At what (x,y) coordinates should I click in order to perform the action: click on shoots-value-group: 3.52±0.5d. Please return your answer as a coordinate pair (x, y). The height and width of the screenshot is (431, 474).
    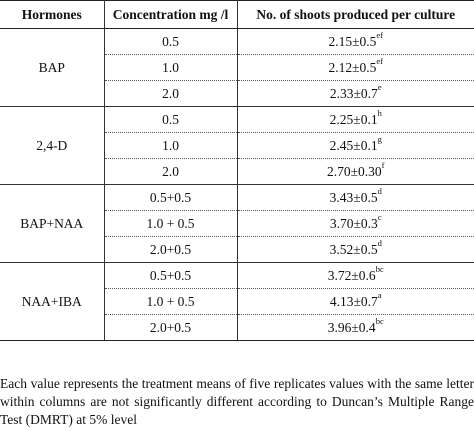
    Looking at the image, I should click on (355, 248).